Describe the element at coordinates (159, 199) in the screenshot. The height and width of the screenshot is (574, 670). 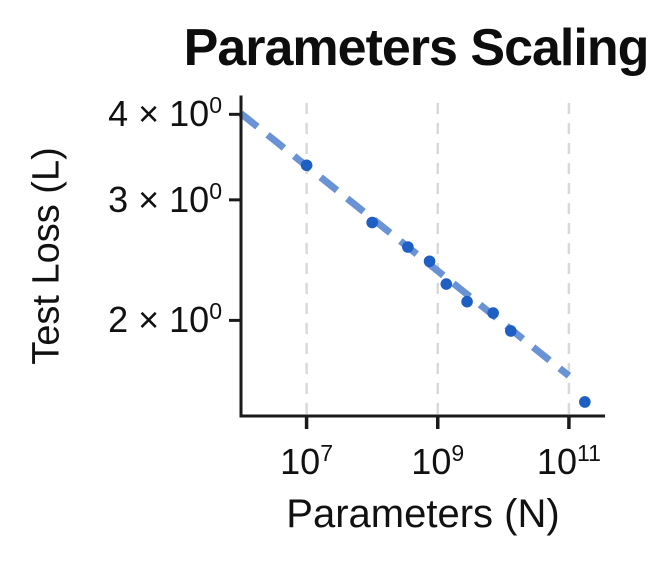
I see `y-tick-label-base: 3 × 10` at that location.